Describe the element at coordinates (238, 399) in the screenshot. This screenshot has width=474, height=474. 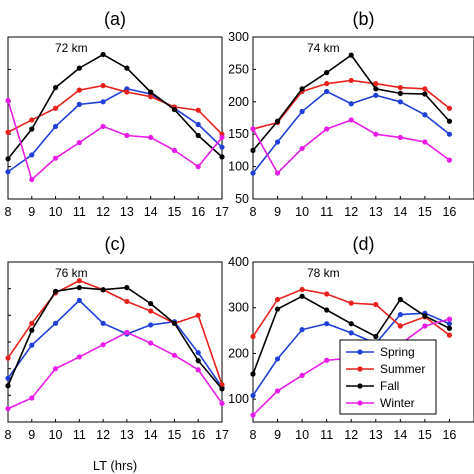
I see `y-tick-label: 100` at that location.